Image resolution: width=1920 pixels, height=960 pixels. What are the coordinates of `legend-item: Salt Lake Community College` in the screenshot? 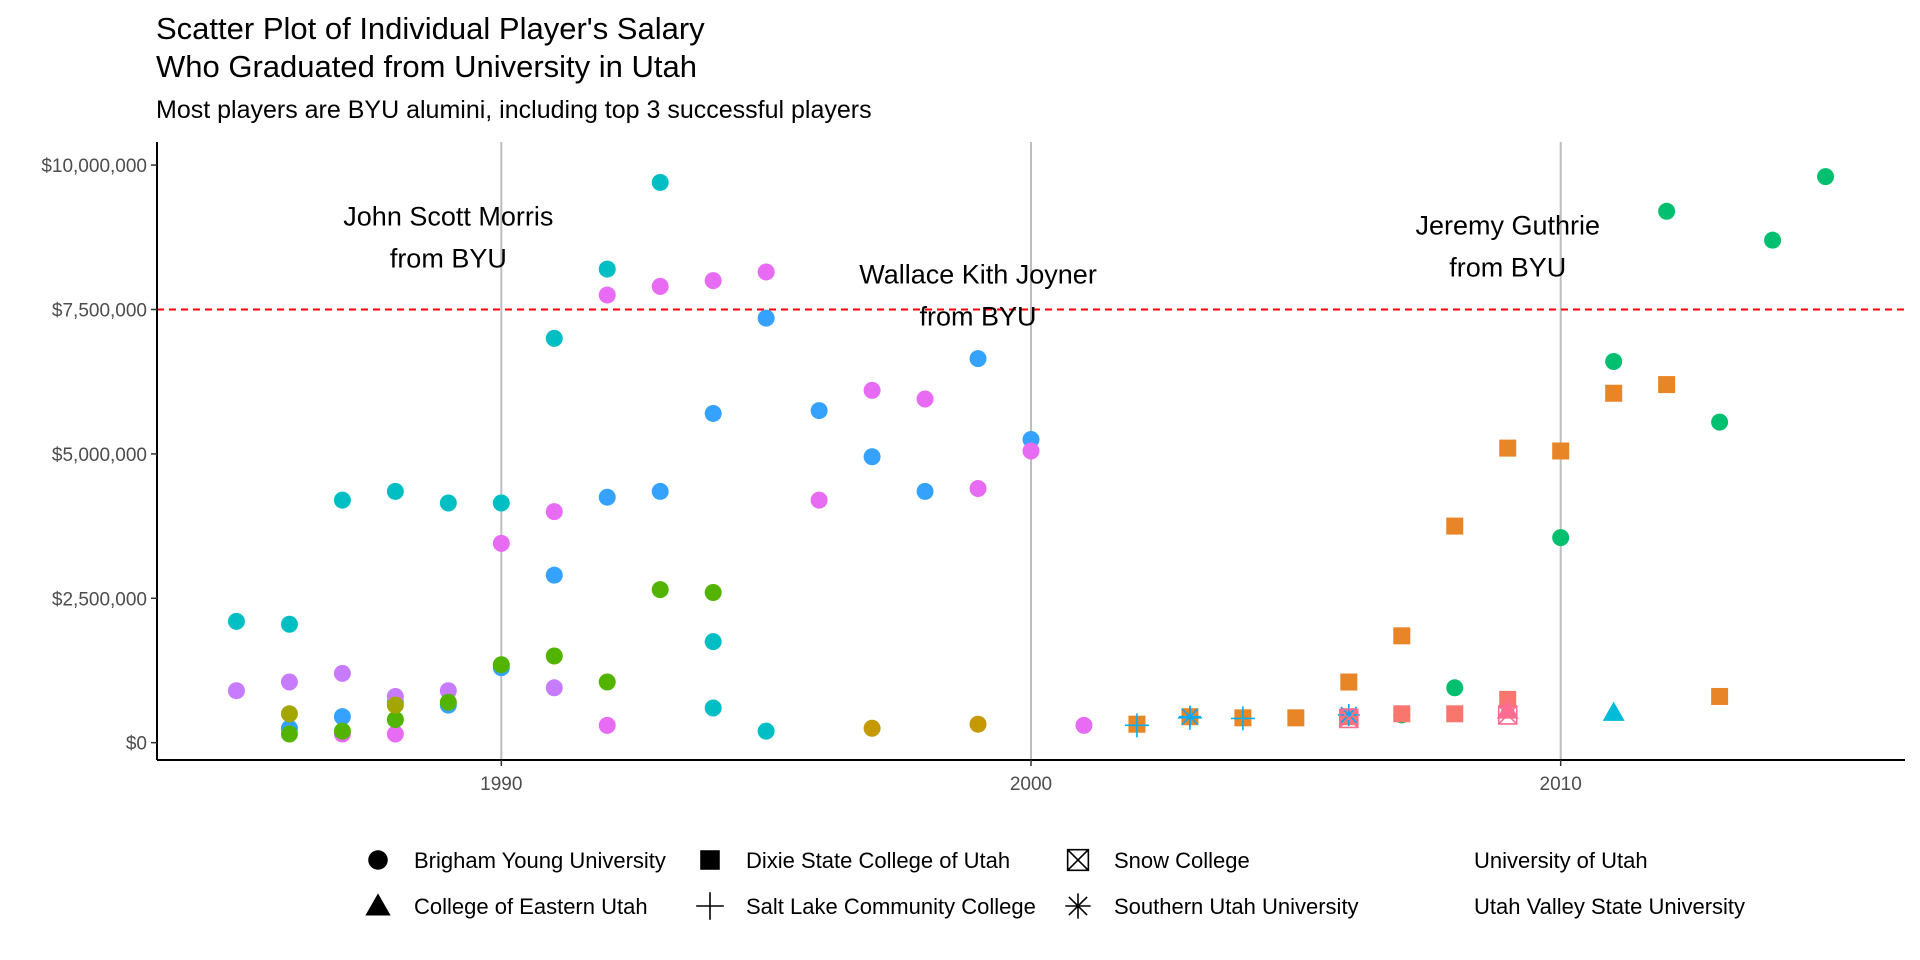 It's located at (866, 906).